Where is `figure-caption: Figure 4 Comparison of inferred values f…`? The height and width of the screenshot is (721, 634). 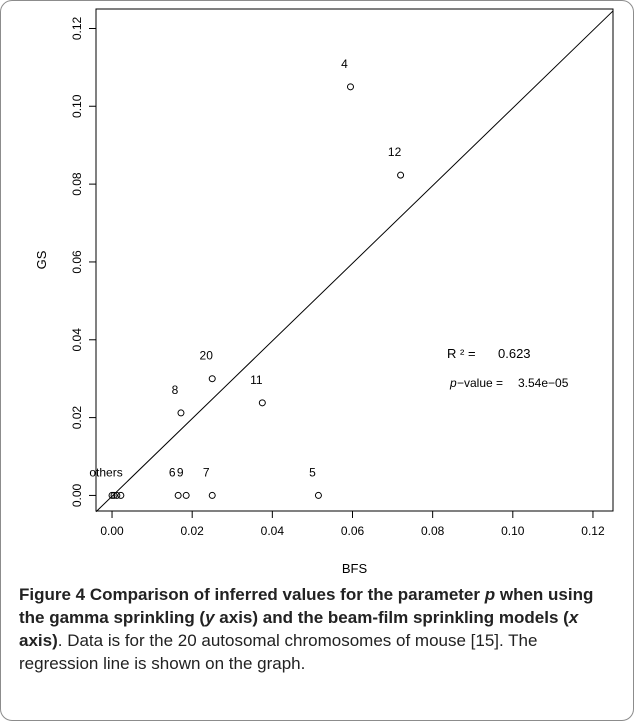 figure-caption: Figure 4 Comparison of inferred values f… is located at coordinates (319, 629).